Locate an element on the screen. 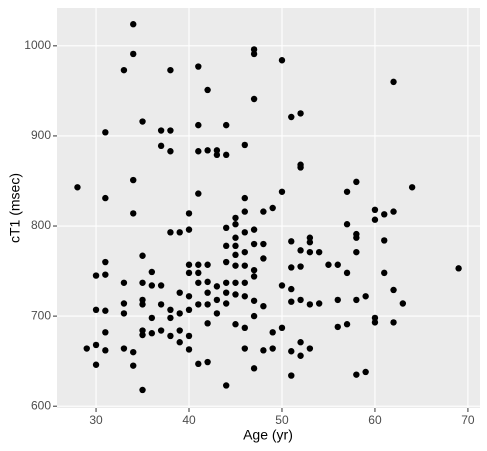  y-tick-label: 1000 is located at coordinates (37, 45).